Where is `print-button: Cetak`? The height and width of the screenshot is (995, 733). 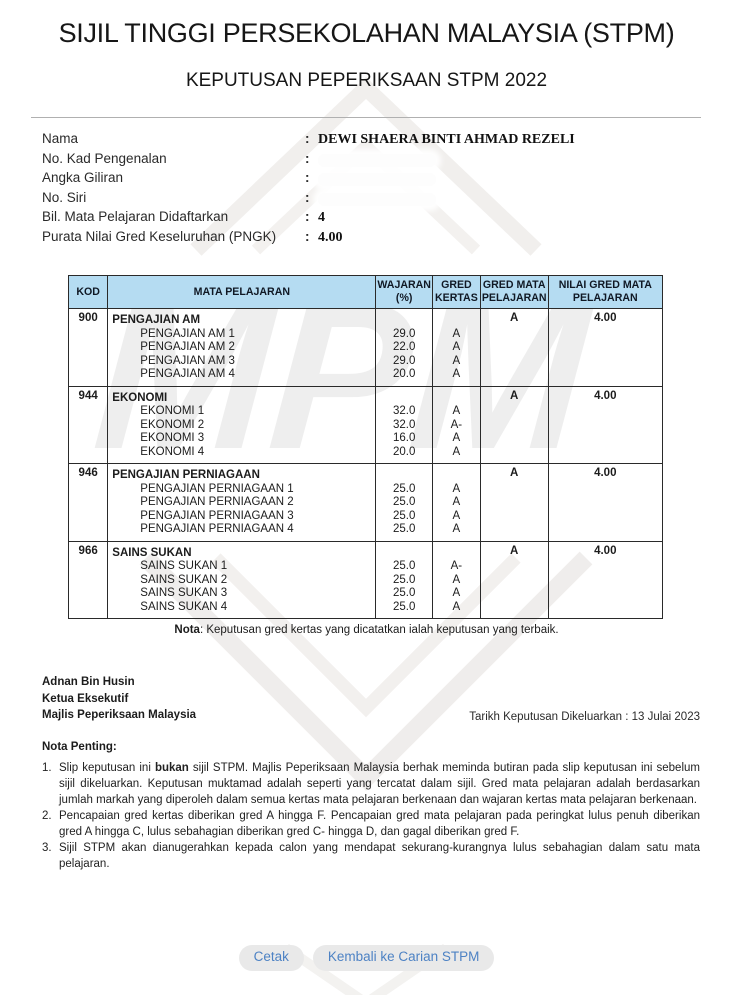 print-button: Cetak is located at coordinates (271, 958).